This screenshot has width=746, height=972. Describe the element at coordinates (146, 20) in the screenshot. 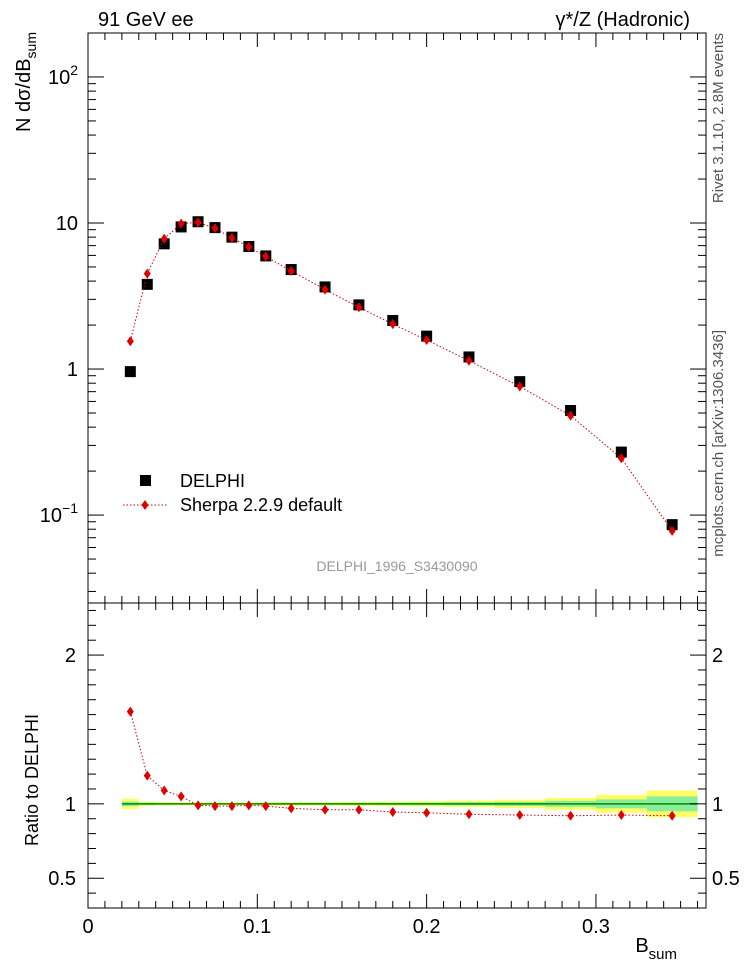

I see `header-left: 91 GeV ee` at that location.